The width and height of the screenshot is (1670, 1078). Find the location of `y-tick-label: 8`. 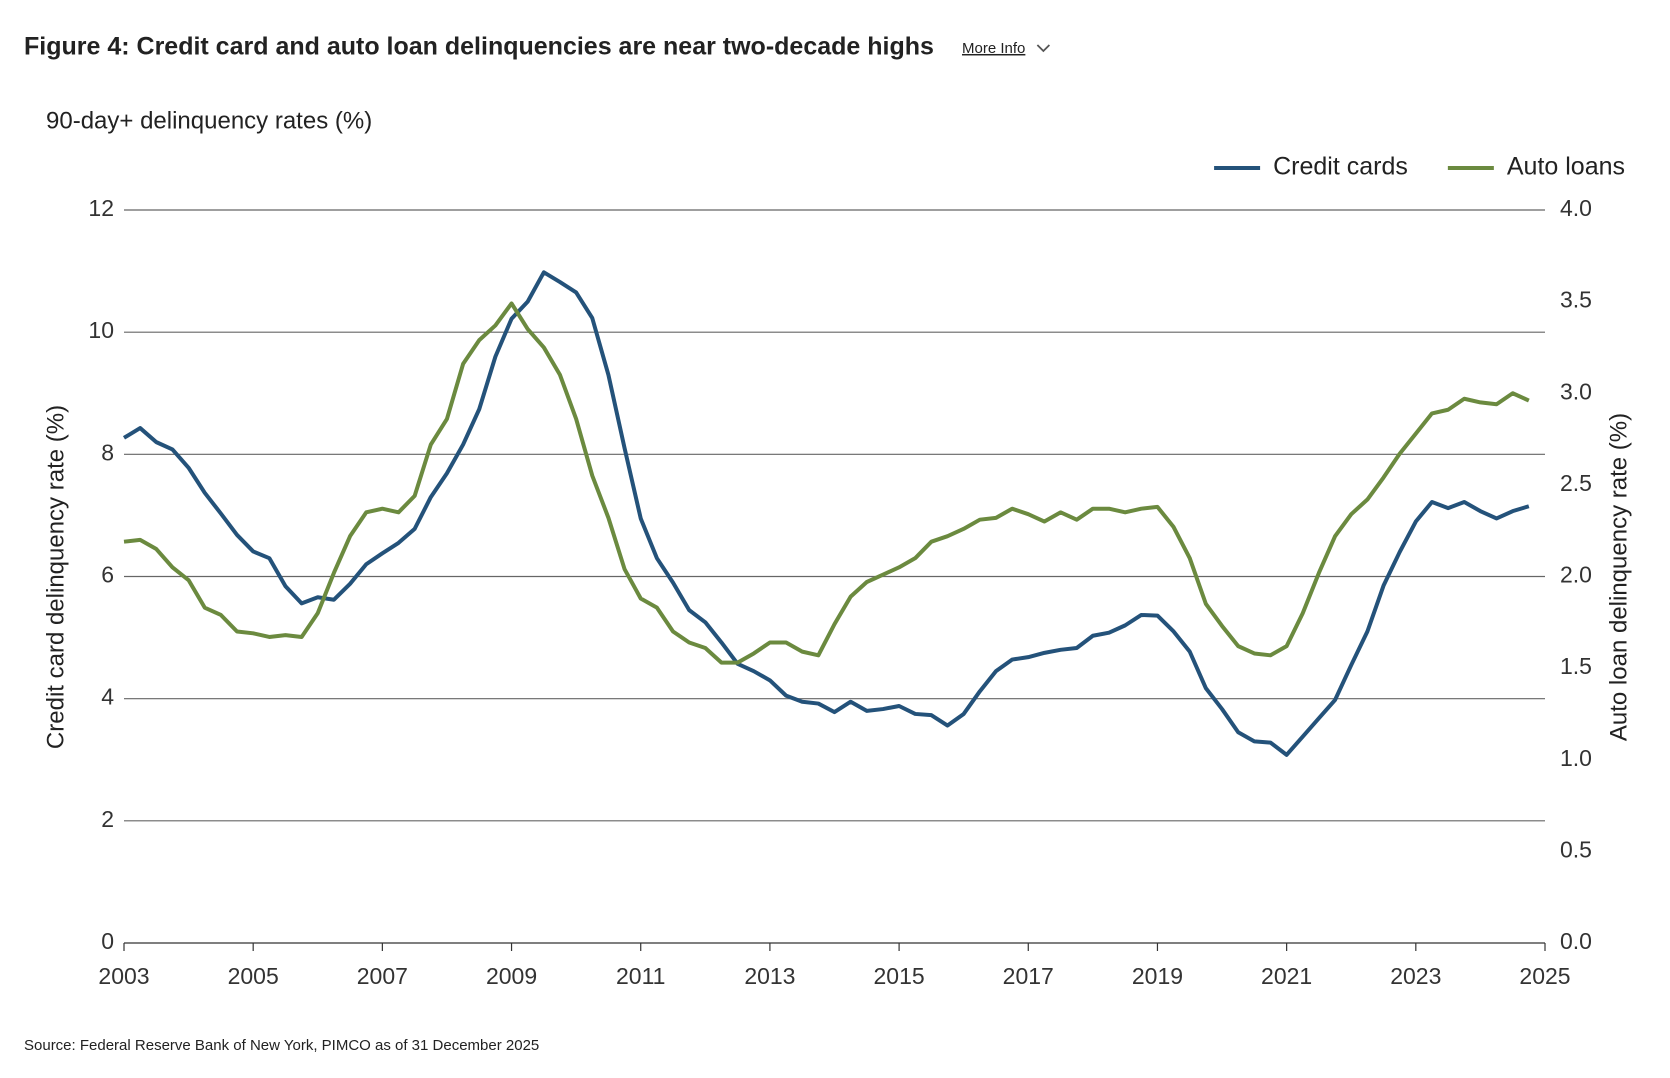

y-tick-label: 8 is located at coordinates (107, 452).